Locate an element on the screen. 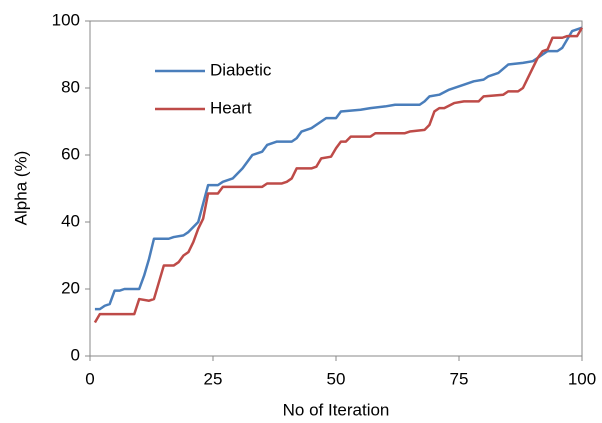 The width and height of the screenshot is (602, 423). x-tick-label: 25 is located at coordinates (213, 378).